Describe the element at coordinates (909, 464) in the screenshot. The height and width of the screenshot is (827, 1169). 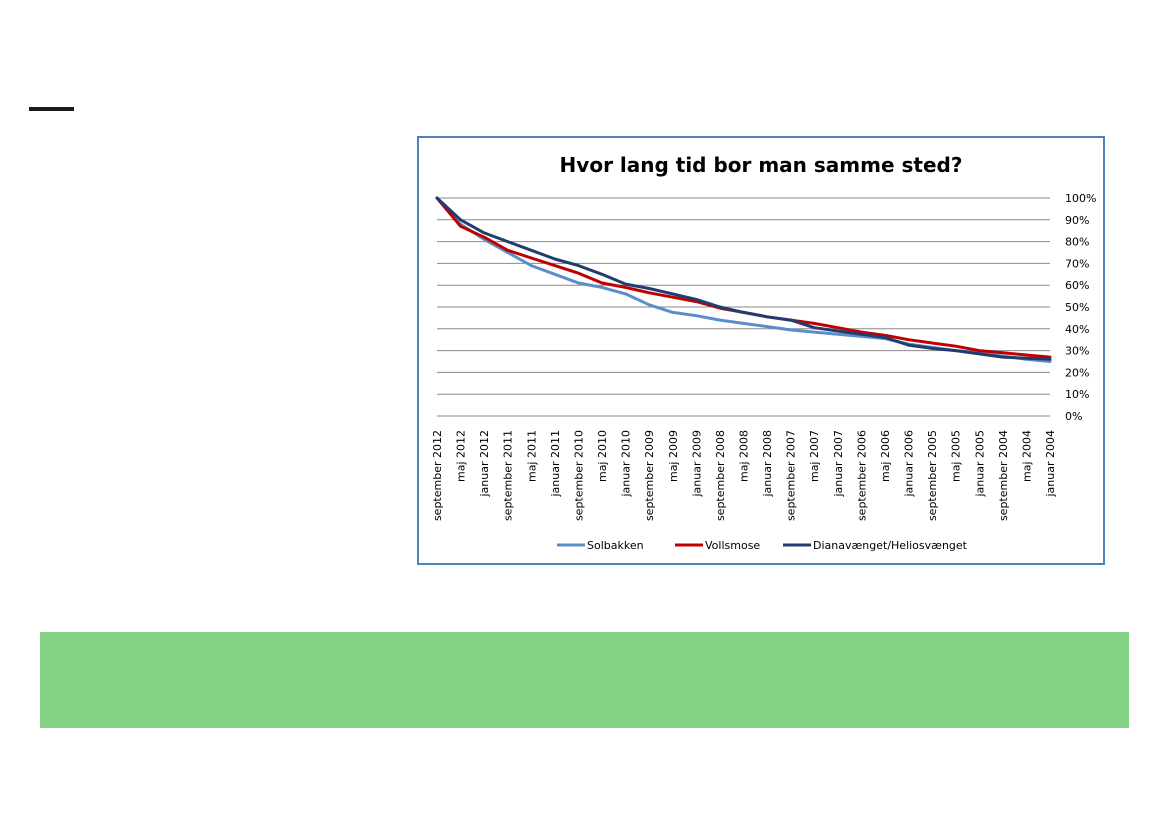
I see `x-tick-label: januar 2006` at that location.